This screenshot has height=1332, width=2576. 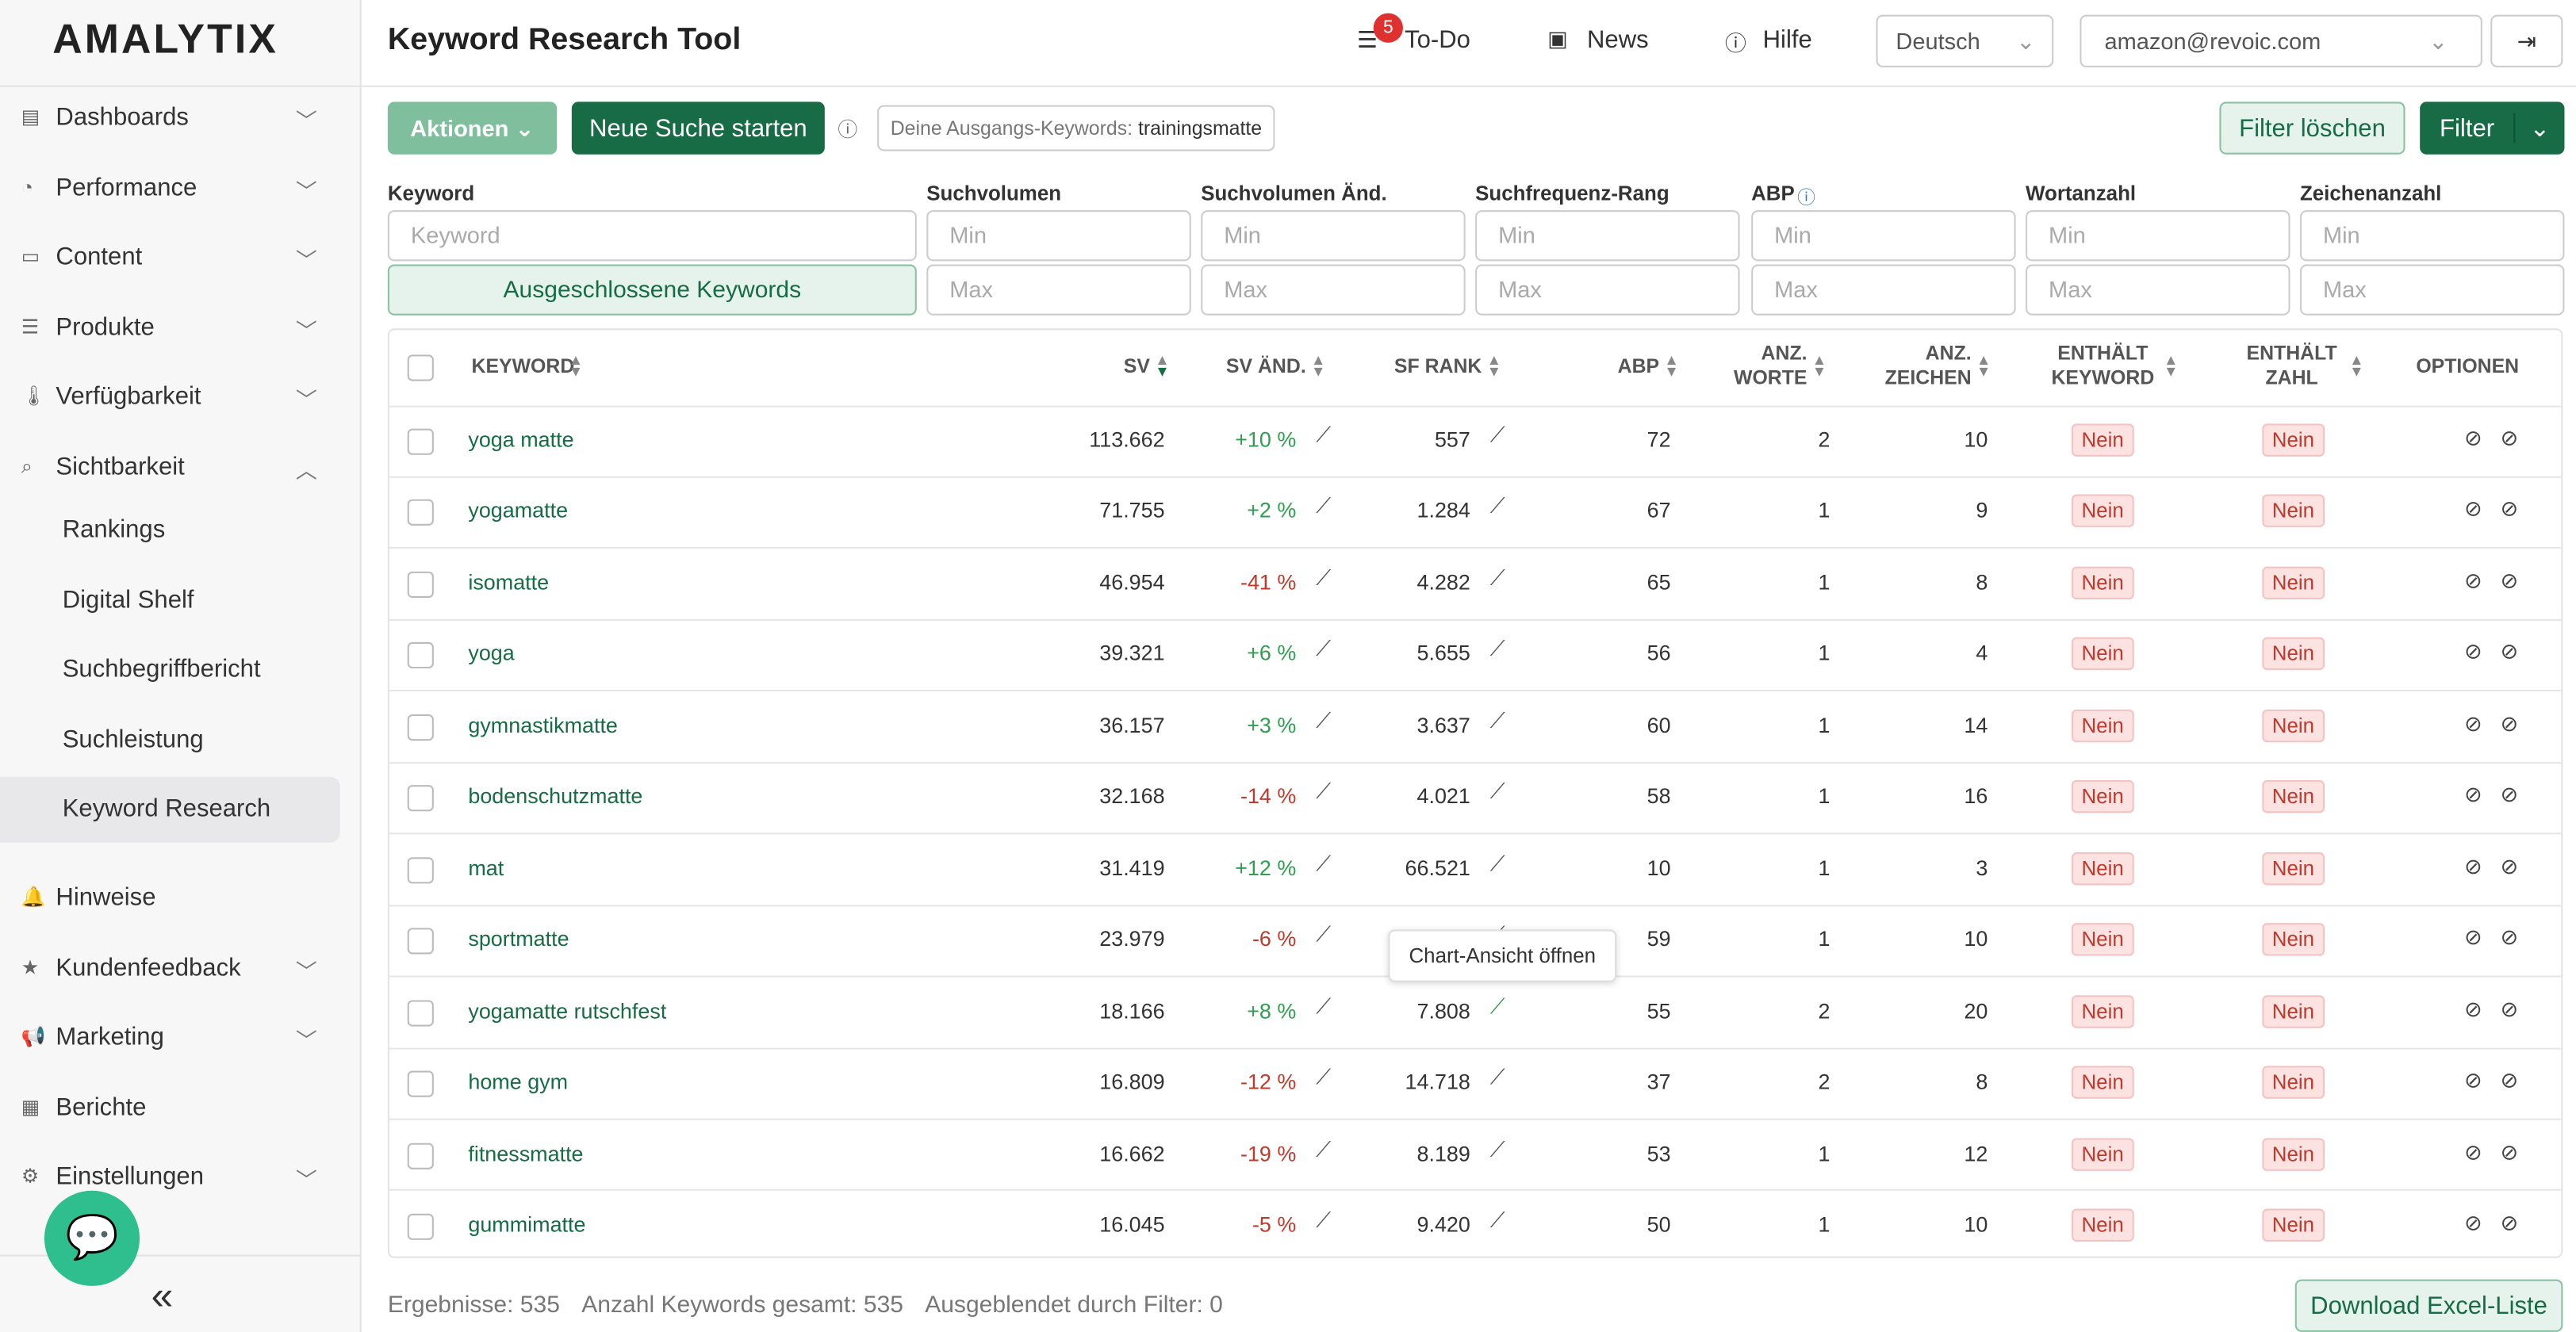 What do you see at coordinates (122, 117) in the screenshot?
I see `nav-item: Dashboards` at bounding box center [122, 117].